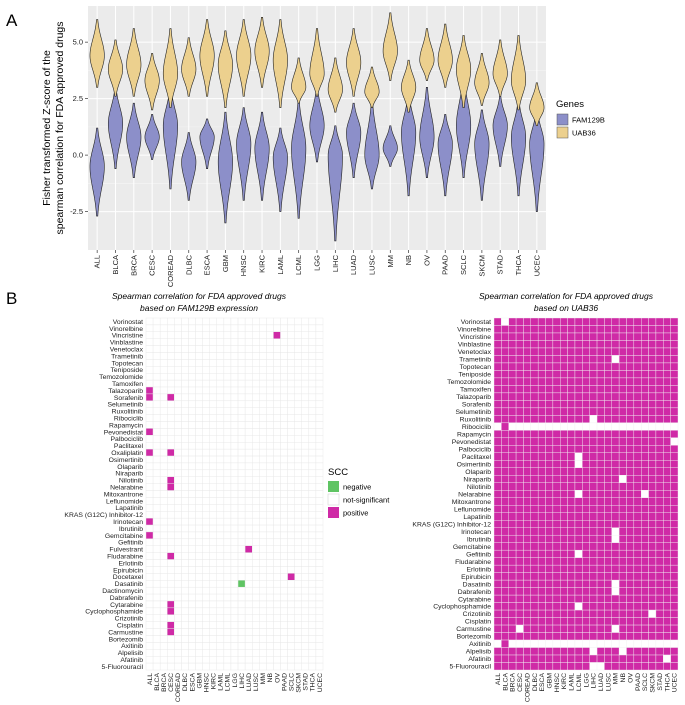 The width and height of the screenshot is (685, 705). I want to click on cell-cytarabine-mm, so click(263, 604).